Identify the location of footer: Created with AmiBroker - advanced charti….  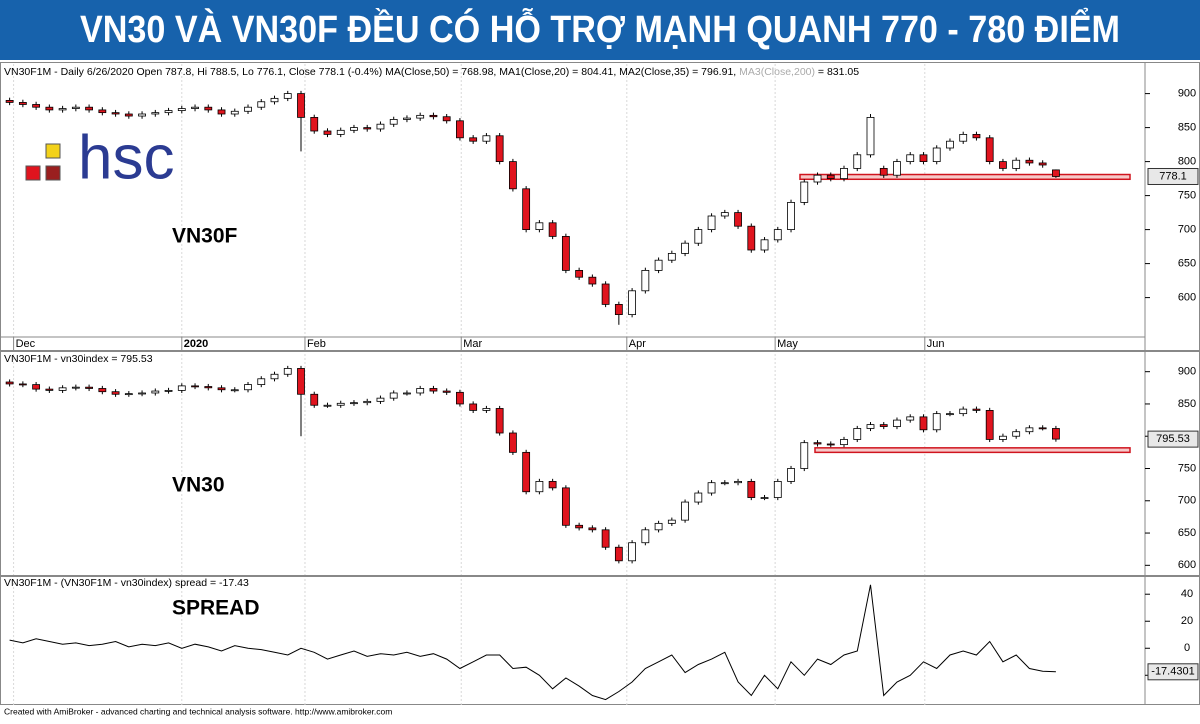
(198, 711).